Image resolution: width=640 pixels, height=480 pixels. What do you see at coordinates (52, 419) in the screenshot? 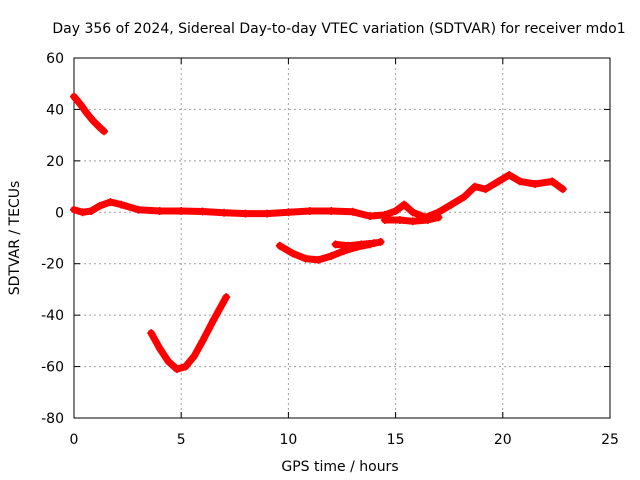
I see `y-tick-label: -80` at bounding box center [52, 419].